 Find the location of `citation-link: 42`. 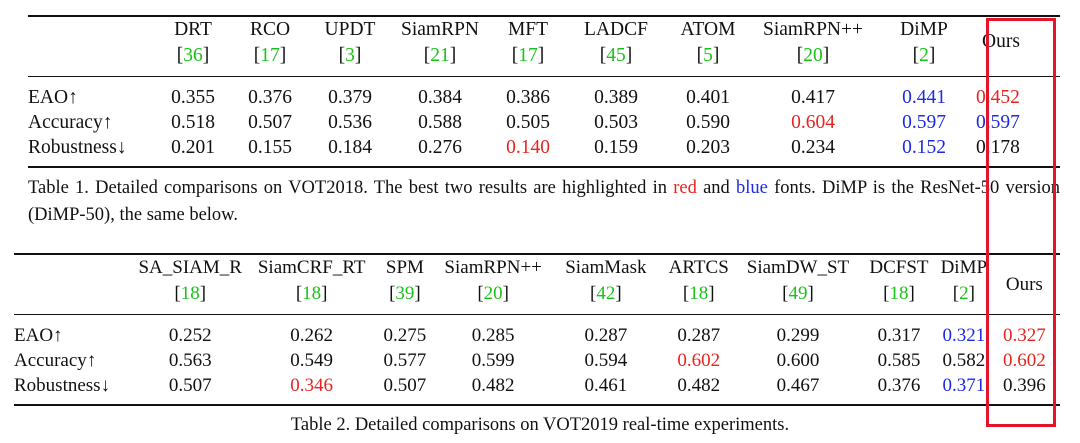

citation-link: 42 is located at coordinates (606, 293).